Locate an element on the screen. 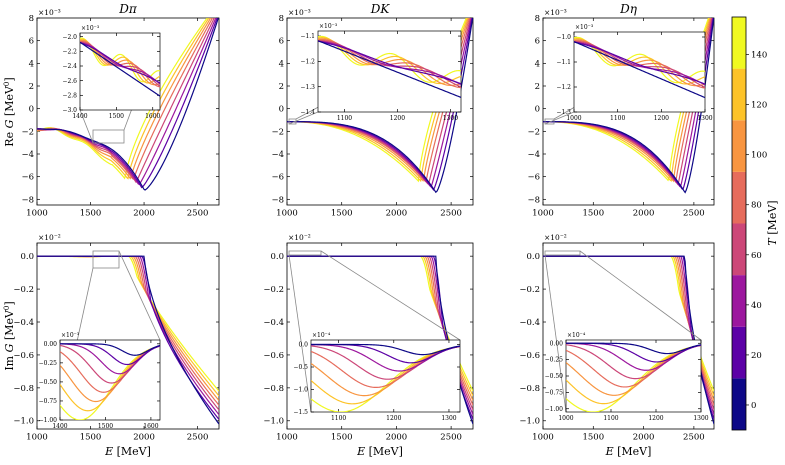 The height and width of the screenshot is (465, 785). panel-title: DK is located at coordinates (380, 9).